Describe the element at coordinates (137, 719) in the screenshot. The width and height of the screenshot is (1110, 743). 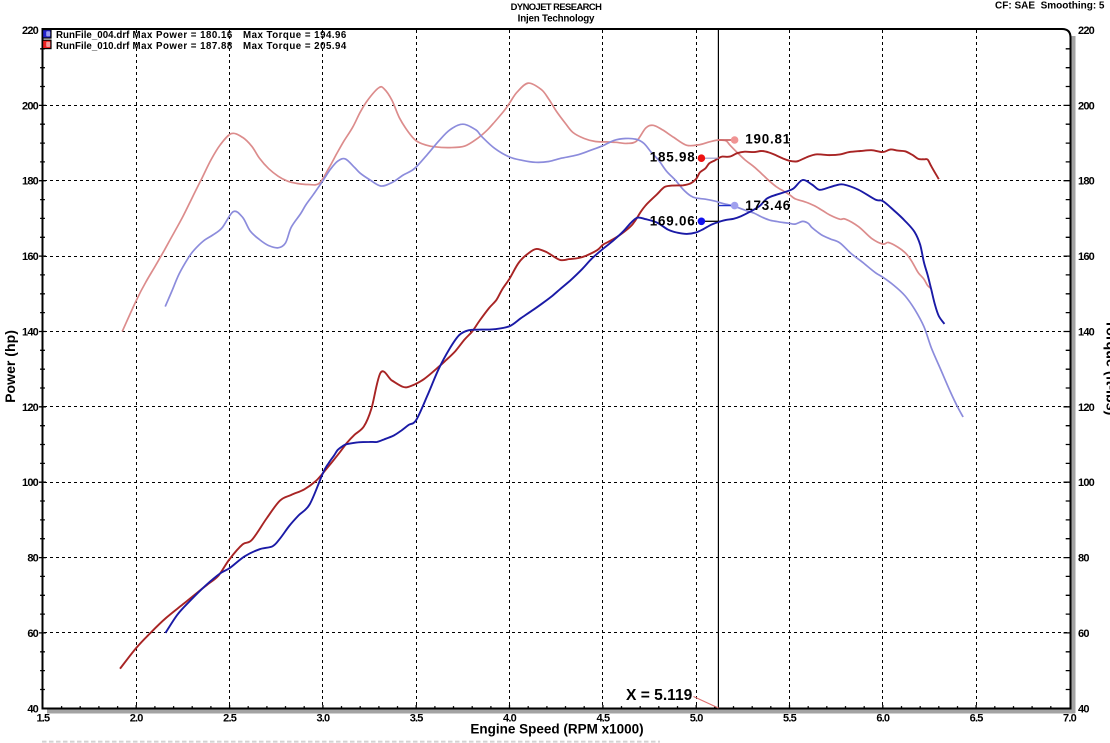
I see `svg-text: 2.0` at that location.